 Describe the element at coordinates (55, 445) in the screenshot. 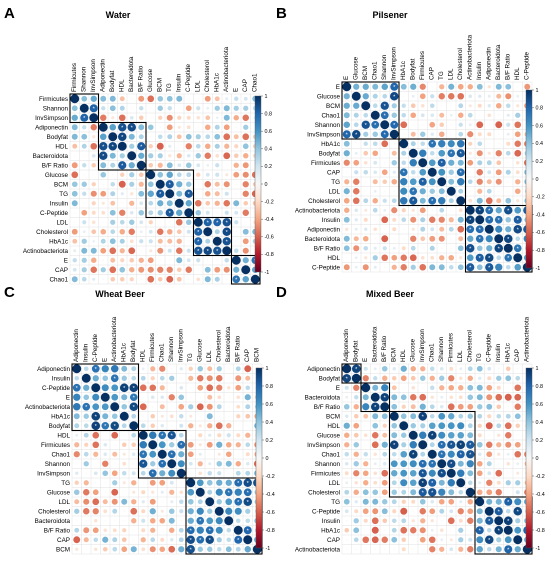

I see `row-label: Firmicutes` at that location.